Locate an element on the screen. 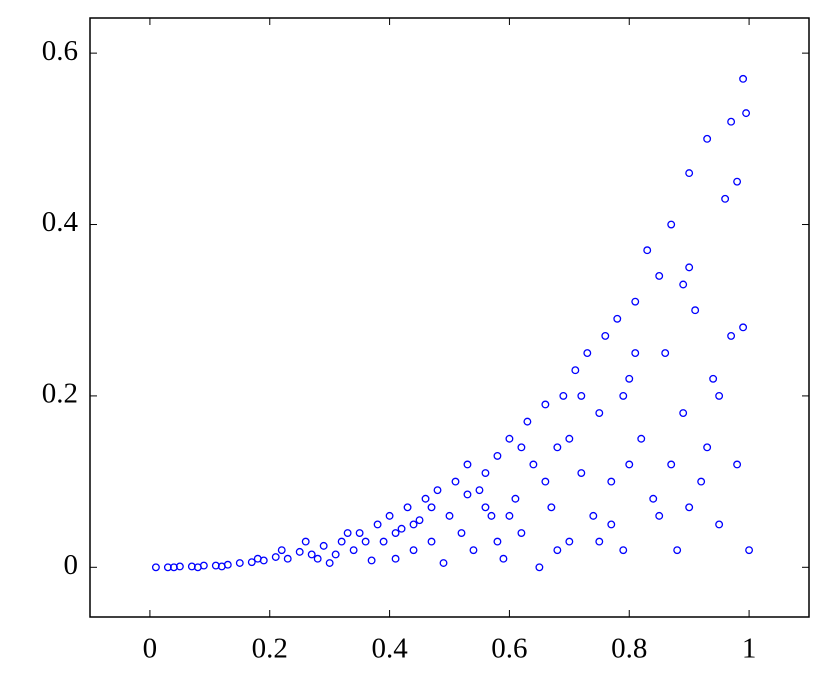  x-tick-label: 0.6 is located at coordinates (509, 649).